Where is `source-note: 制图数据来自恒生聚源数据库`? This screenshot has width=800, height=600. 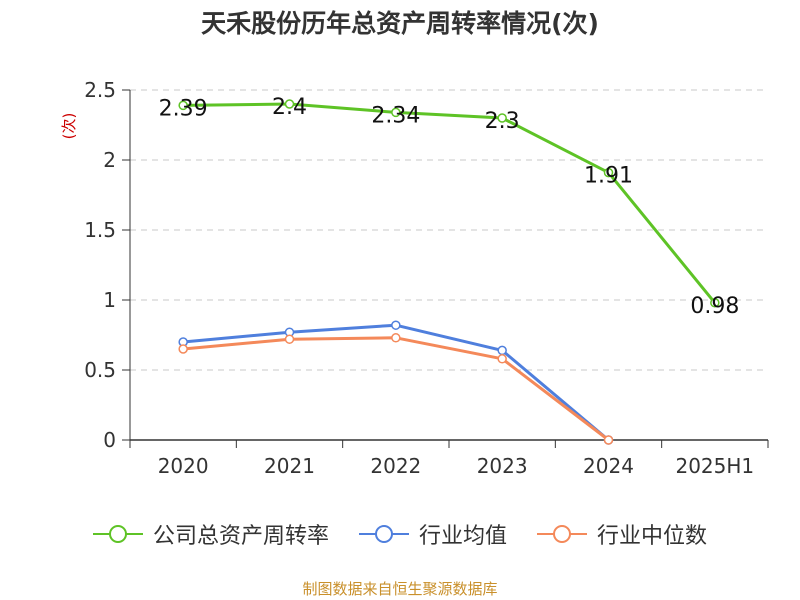
source-note: 制图数据来自恒生聚源数据库 is located at coordinates (400, 589).